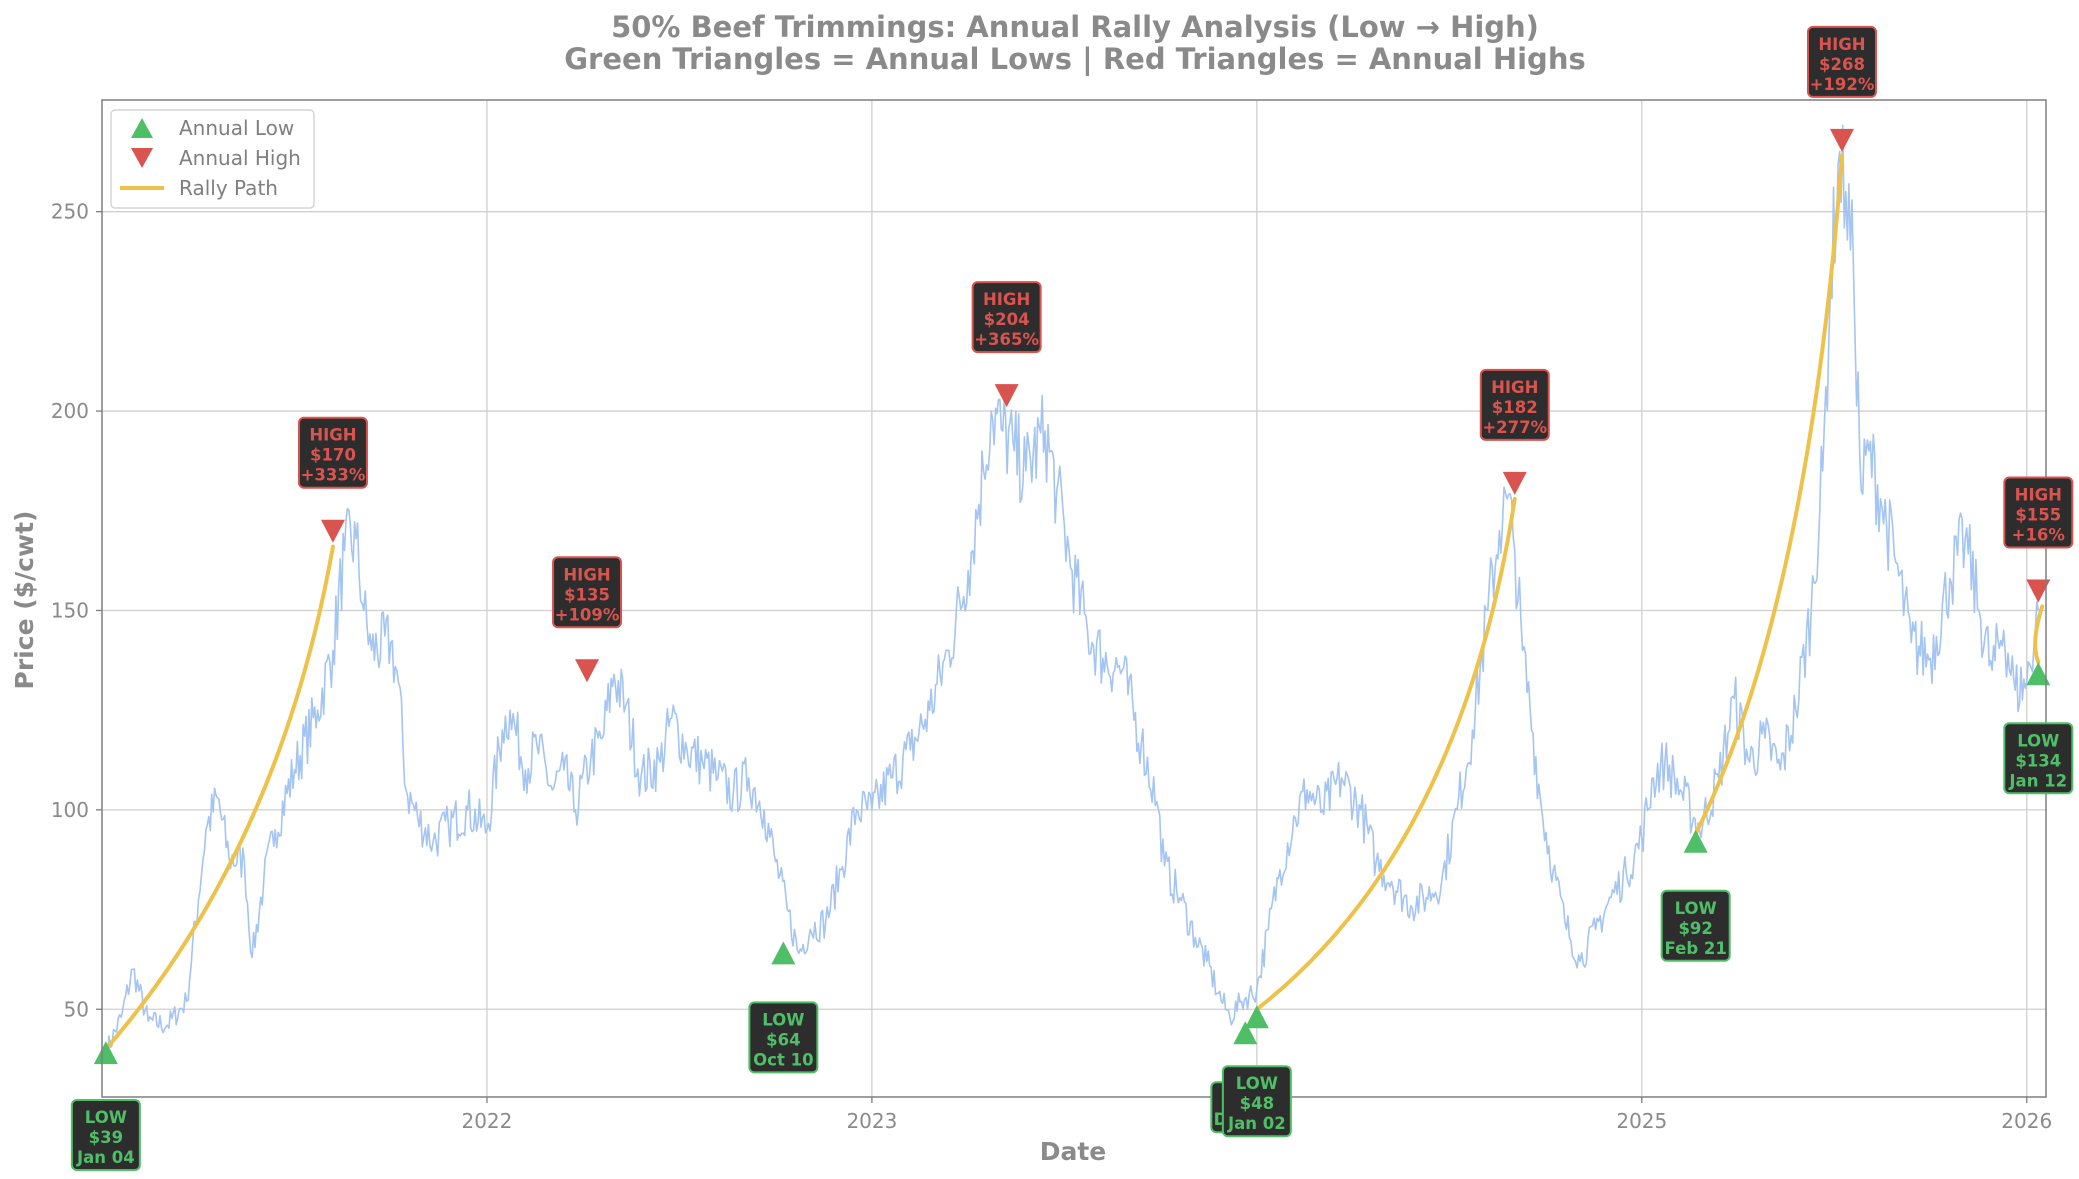 This screenshot has height=1179, width=2079. I want to click on annotation-line2: $170, so click(333, 455).